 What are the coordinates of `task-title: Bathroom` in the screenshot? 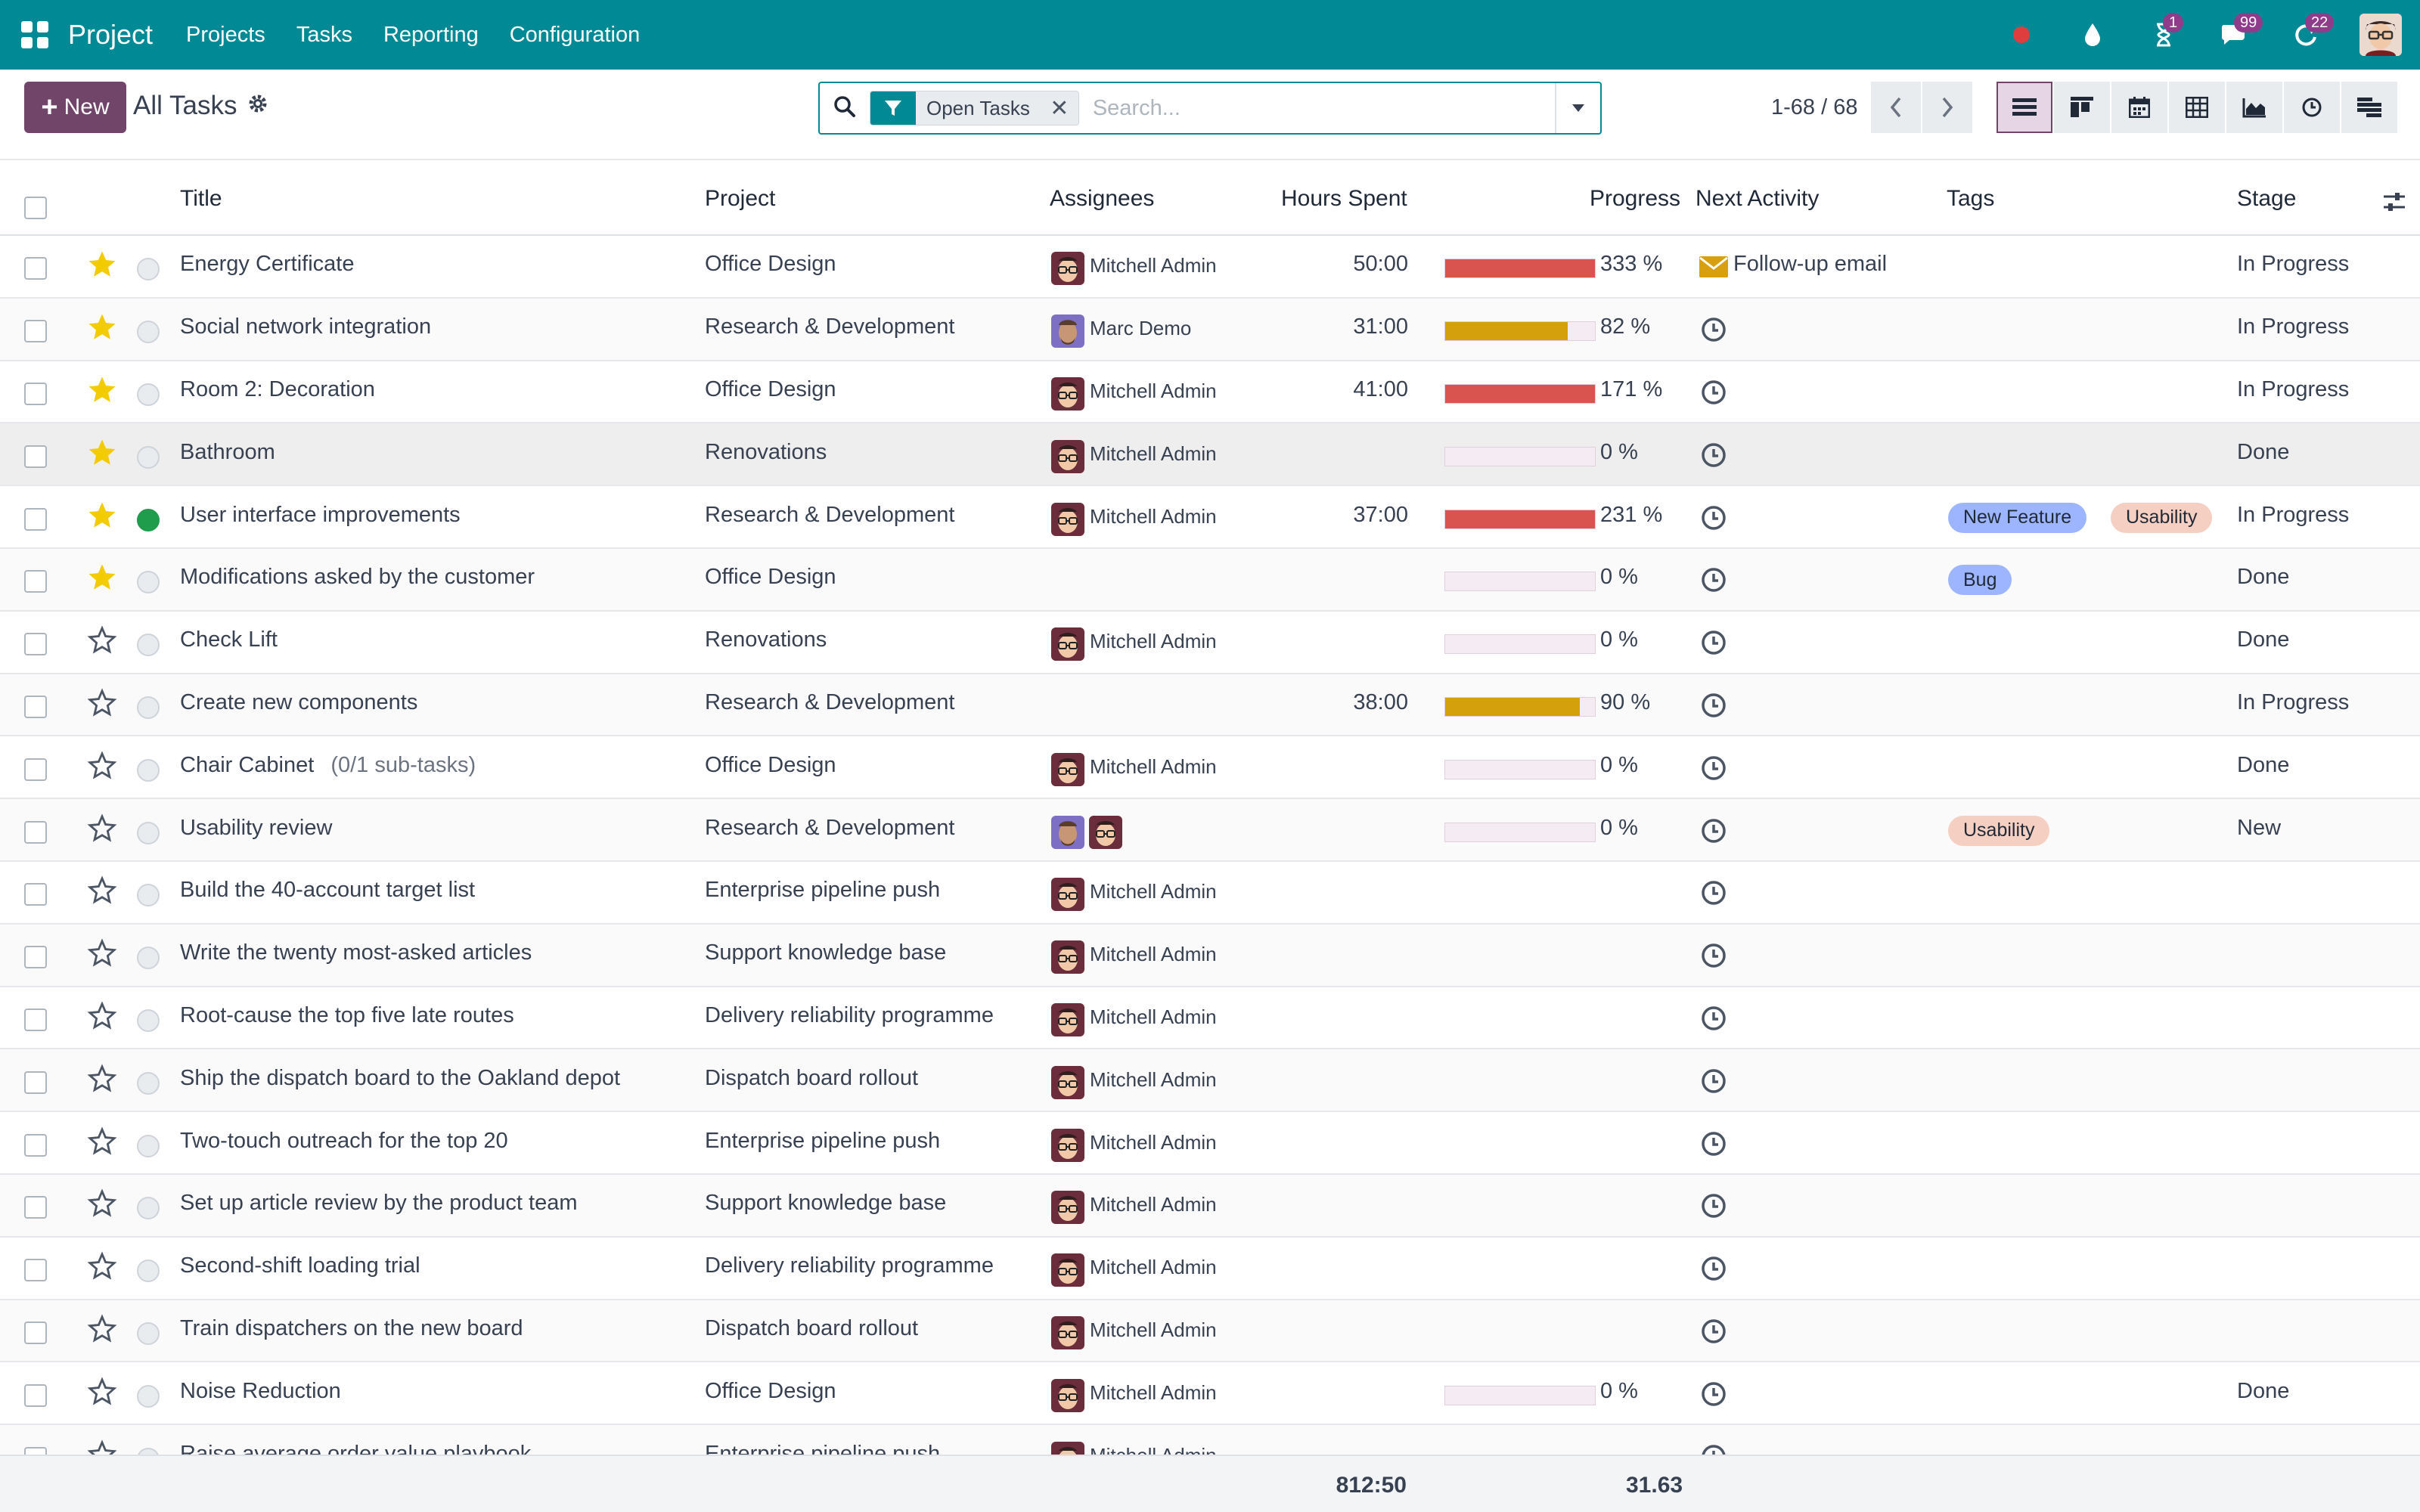 It's located at (227, 452).